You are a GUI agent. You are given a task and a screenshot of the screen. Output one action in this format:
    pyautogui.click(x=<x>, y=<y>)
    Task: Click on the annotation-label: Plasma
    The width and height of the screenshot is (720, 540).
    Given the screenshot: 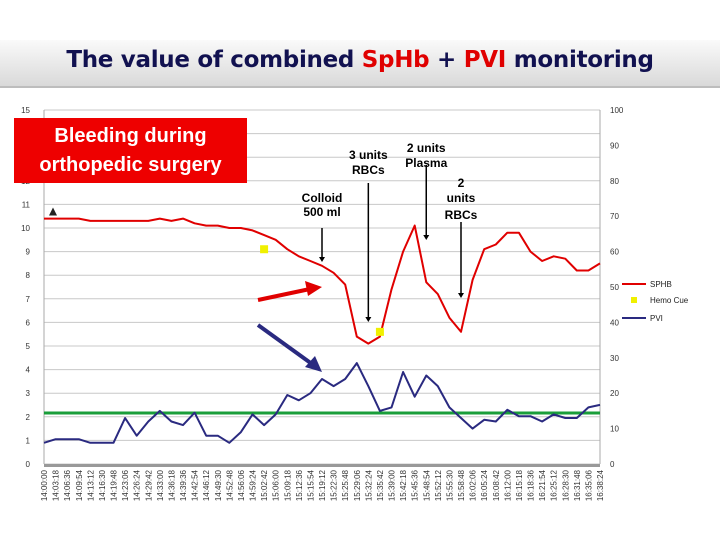 What is the action you would take?
    pyautogui.click(x=426, y=163)
    